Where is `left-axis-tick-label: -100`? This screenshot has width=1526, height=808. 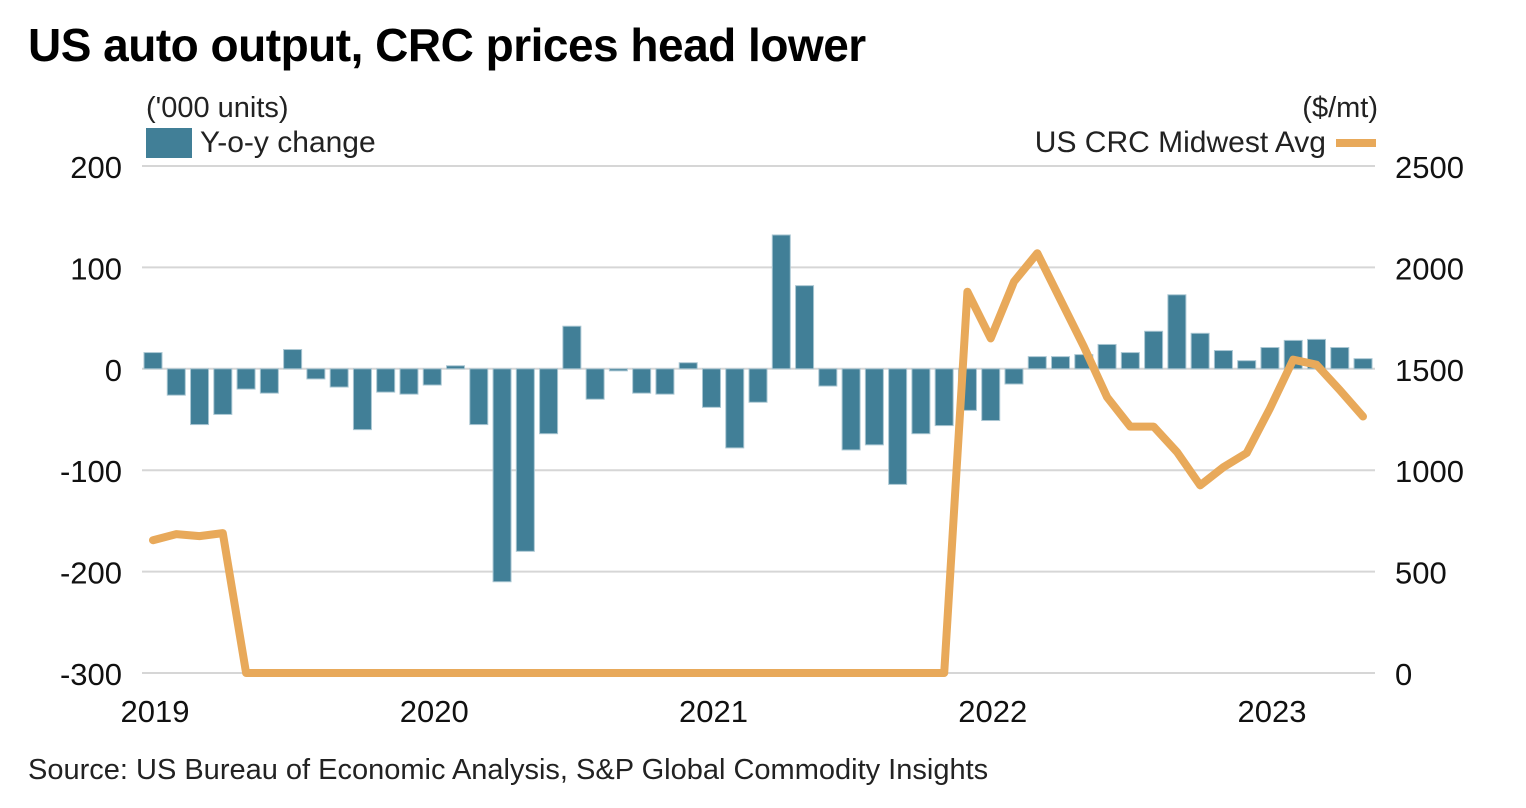
left-axis-tick-label: -100 is located at coordinates (91, 471).